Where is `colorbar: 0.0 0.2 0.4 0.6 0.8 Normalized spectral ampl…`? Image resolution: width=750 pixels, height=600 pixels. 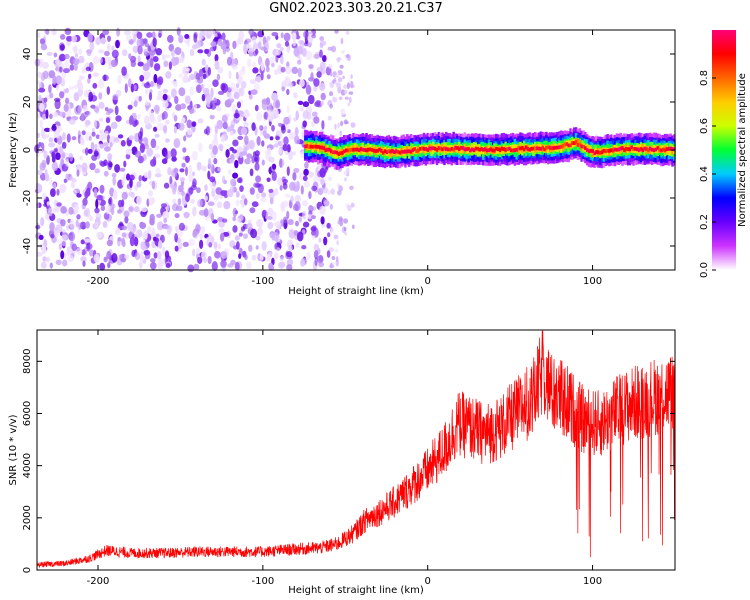
colorbar: 0.0 0.2 0.4 0.6 0.8 Normalized spectral ampl… is located at coordinates (723, 154).